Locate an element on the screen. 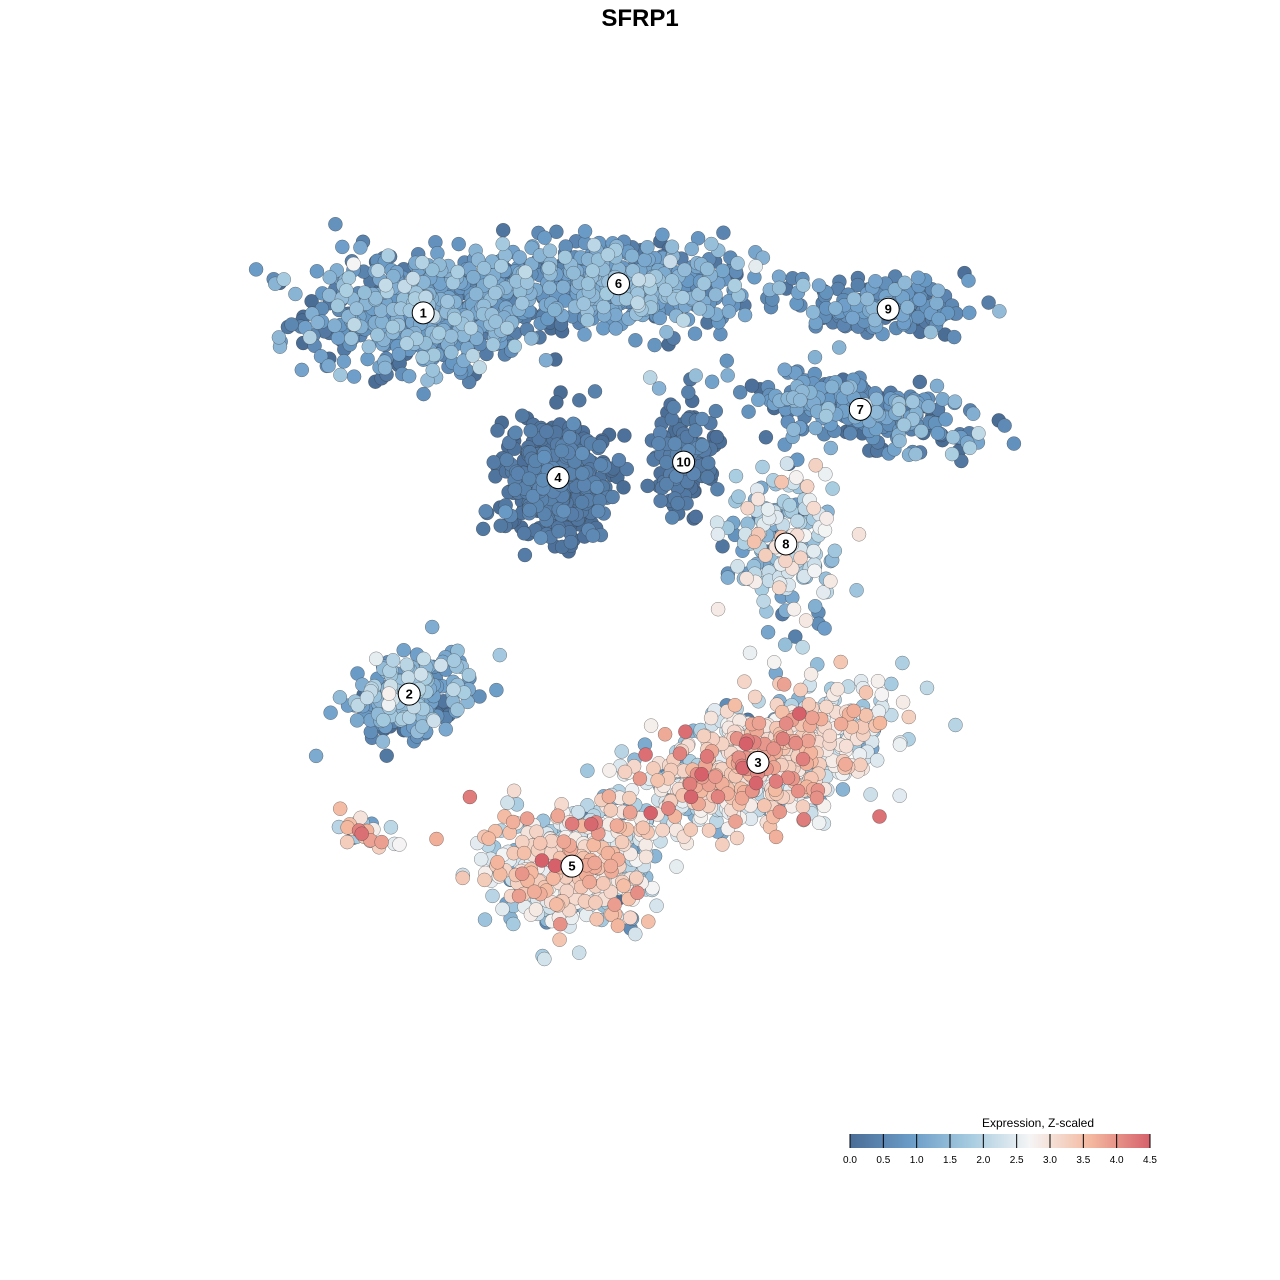 This screenshot has width=1280, height=1280. legend-tick-label: 0.0 is located at coordinates (850, 1160).